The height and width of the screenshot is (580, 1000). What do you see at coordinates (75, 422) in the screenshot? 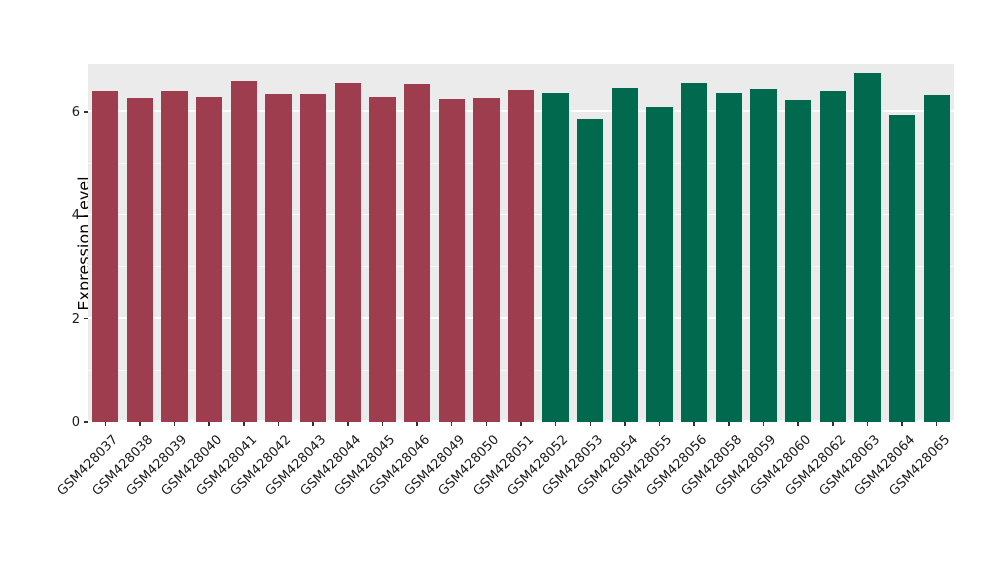
I see `y-tick-label: 0` at bounding box center [75, 422].